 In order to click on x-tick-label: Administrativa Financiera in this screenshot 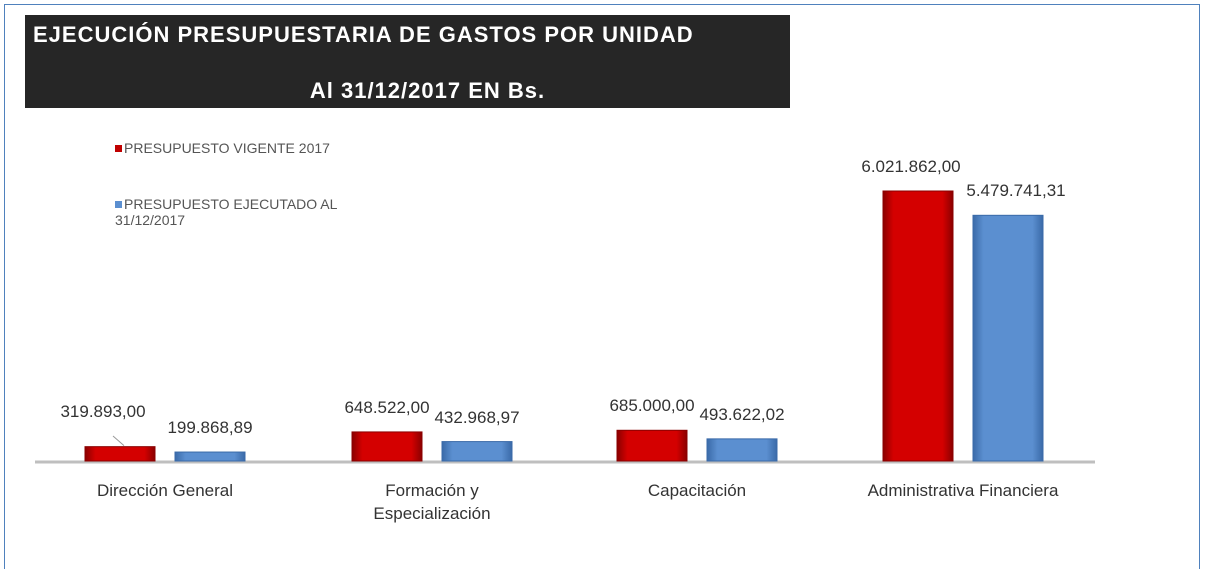, I will do `click(963, 490)`.